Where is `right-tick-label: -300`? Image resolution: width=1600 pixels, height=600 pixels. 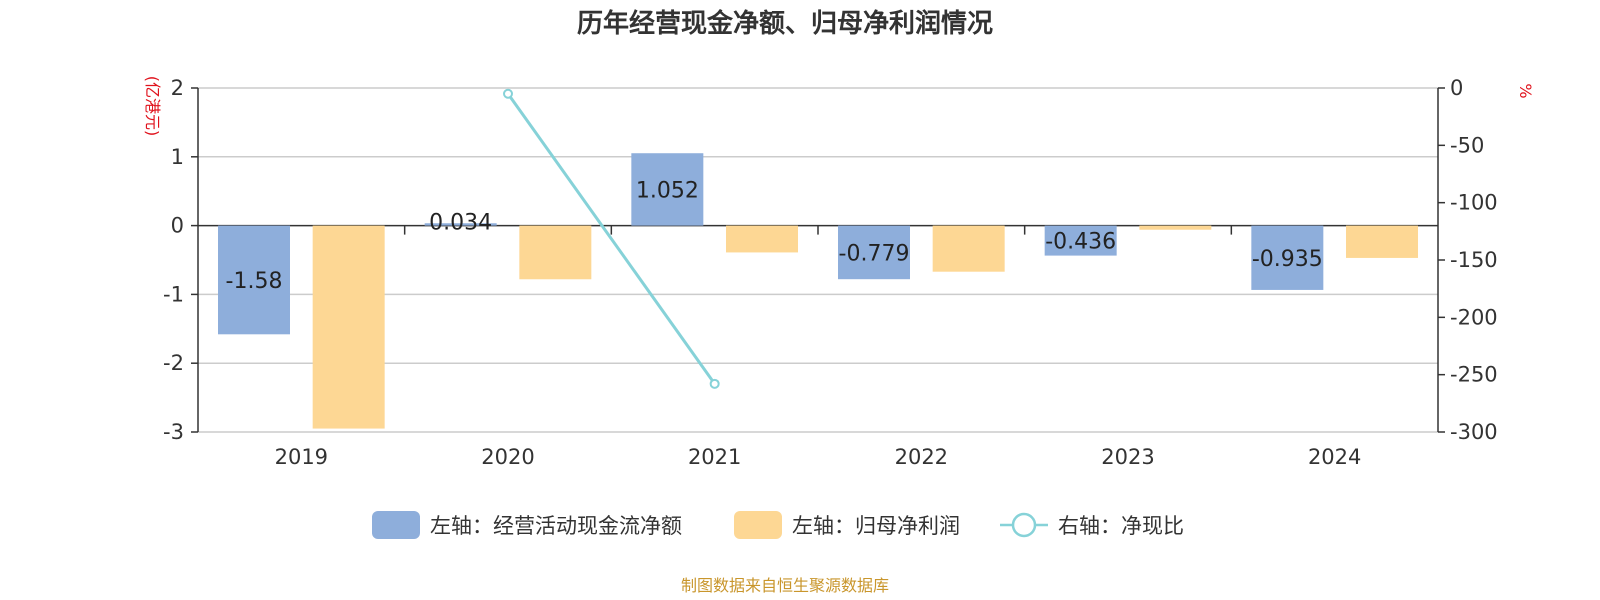
right-tick-label: -300 is located at coordinates (1474, 432).